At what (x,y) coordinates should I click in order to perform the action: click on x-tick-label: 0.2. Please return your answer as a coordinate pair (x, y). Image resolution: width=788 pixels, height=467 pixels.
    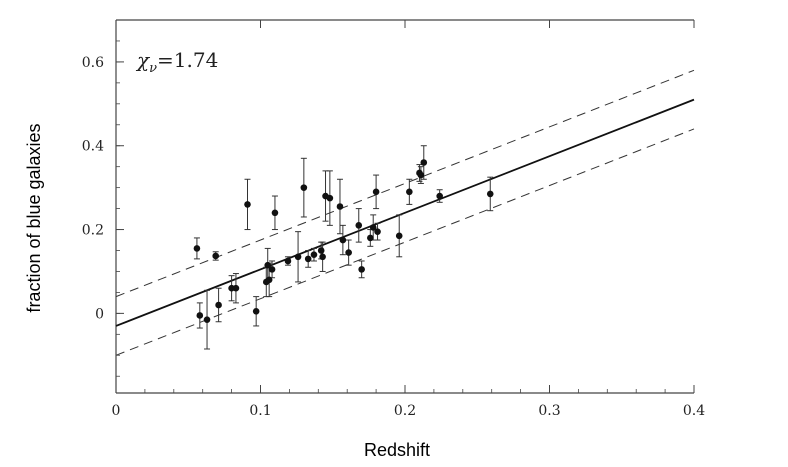
    Looking at the image, I should click on (405, 411).